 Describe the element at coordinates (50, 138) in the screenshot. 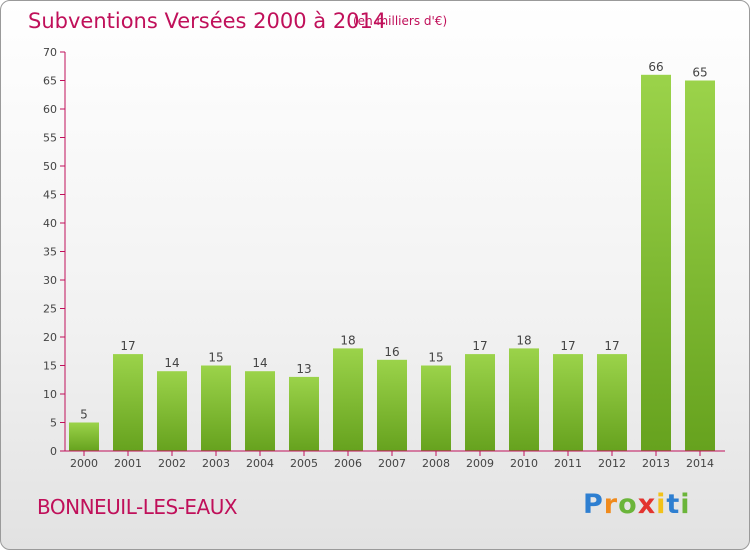

I see `y-tick-label: 55` at that location.